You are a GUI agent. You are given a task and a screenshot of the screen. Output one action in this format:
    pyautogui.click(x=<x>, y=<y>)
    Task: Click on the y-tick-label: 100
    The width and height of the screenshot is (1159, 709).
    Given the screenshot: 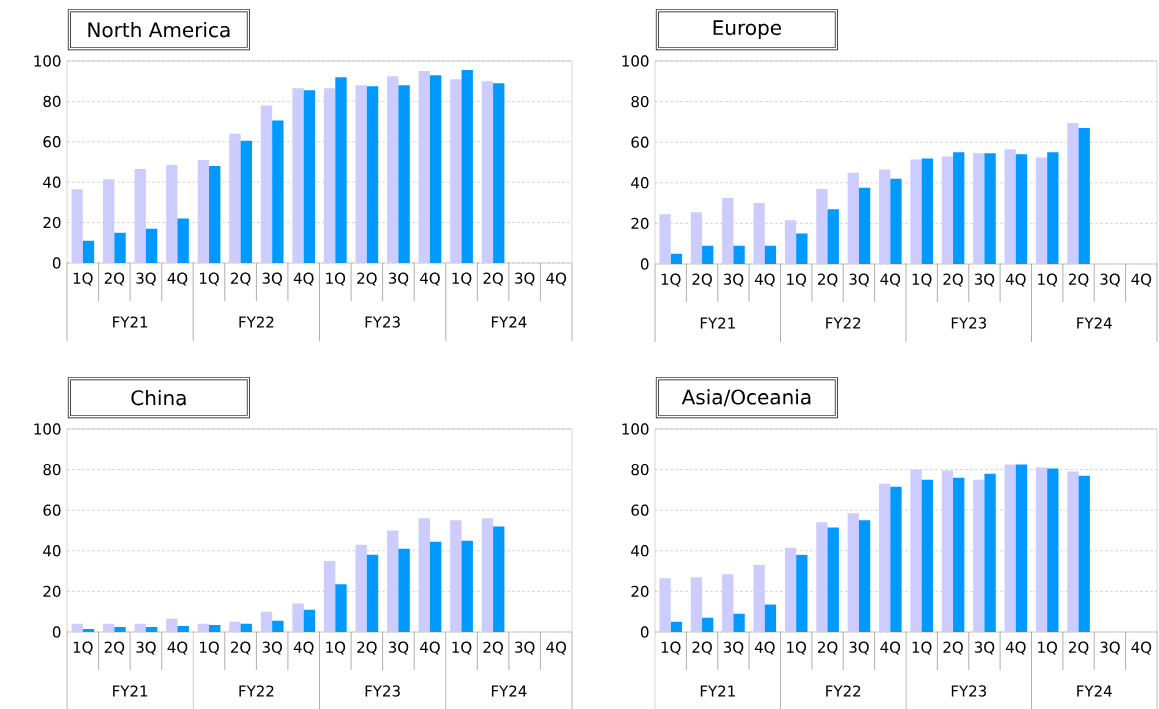 What is the action you would take?
    pyautogui.click(x=47, y=61)
    